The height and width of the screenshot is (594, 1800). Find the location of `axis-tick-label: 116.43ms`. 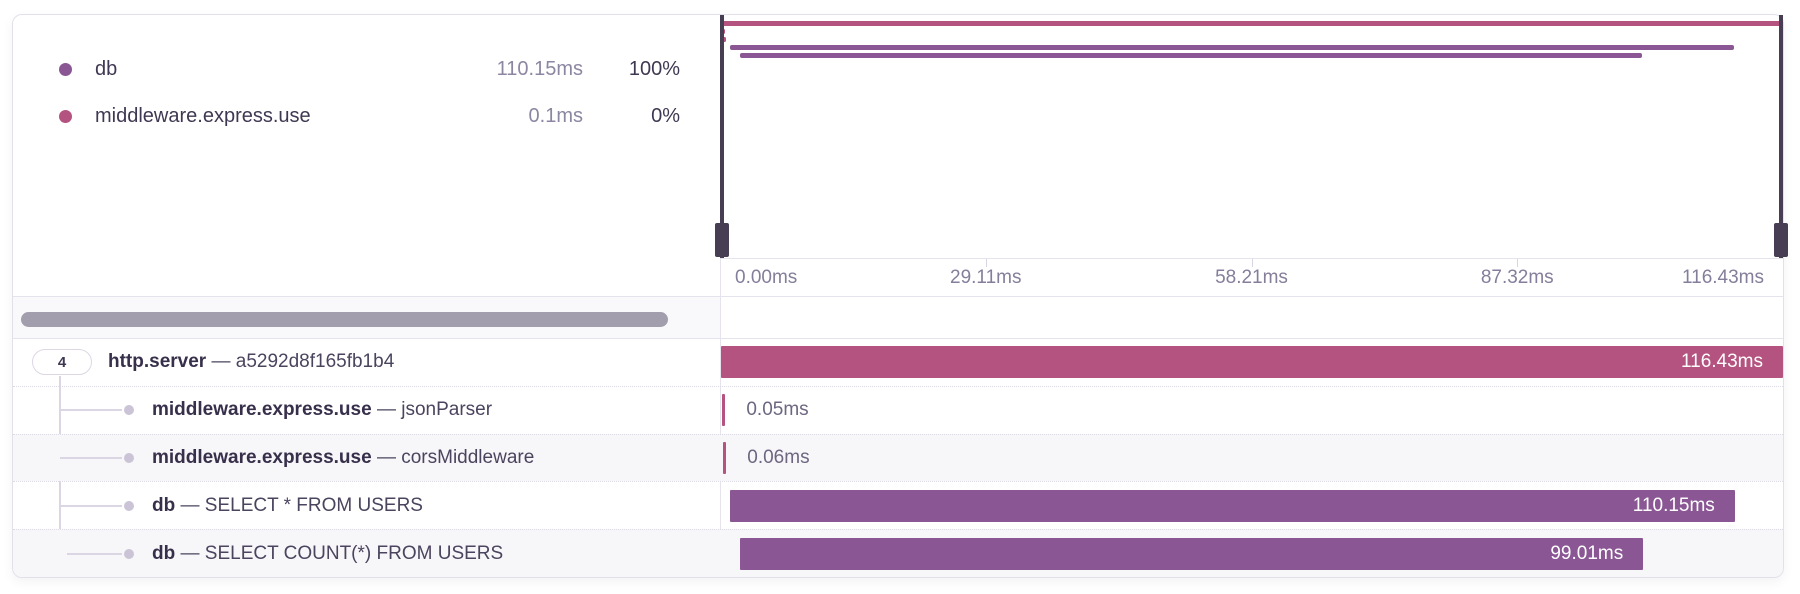

axis-tick-label: 116.43ms is located at coordinates (1722, 277).